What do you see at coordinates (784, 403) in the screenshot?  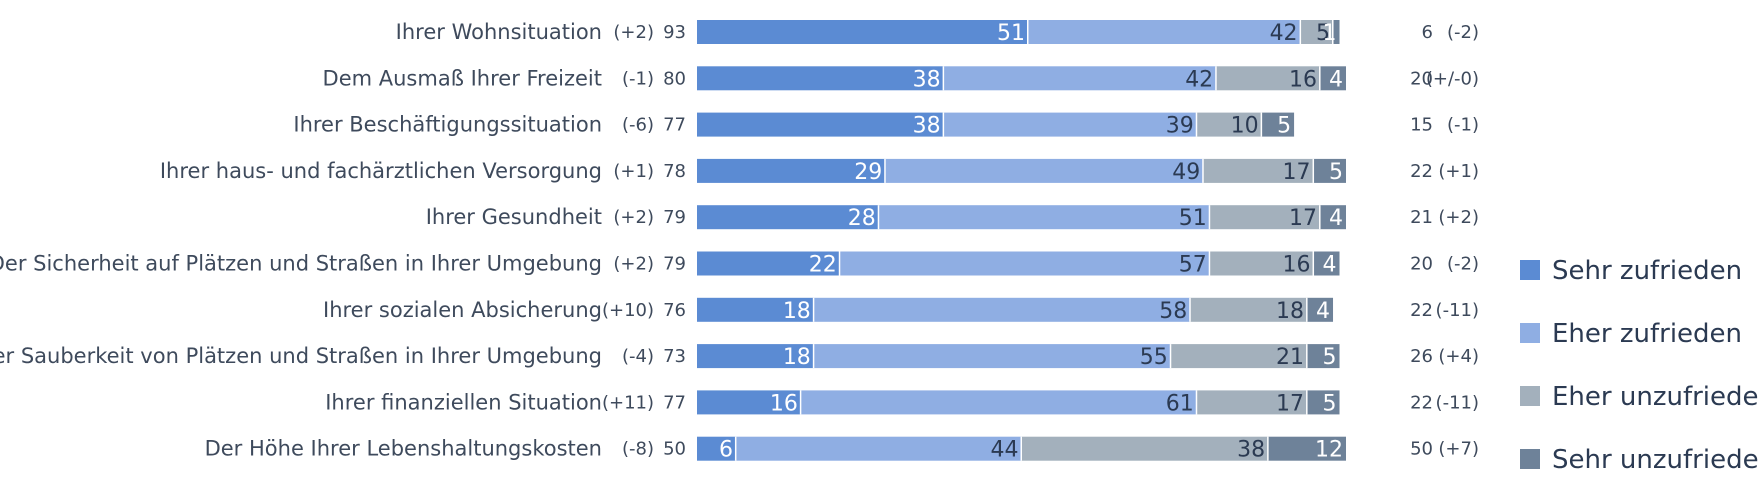 I see `segment-value-1-row-8: 16` at bounding box center [784, 403].